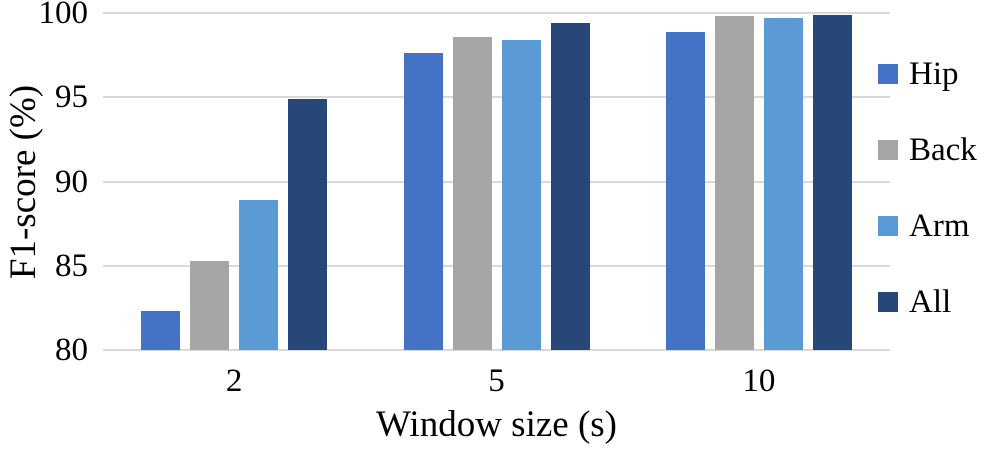  I want to click on legend-entry-arm: Arm, so click(927, 226).